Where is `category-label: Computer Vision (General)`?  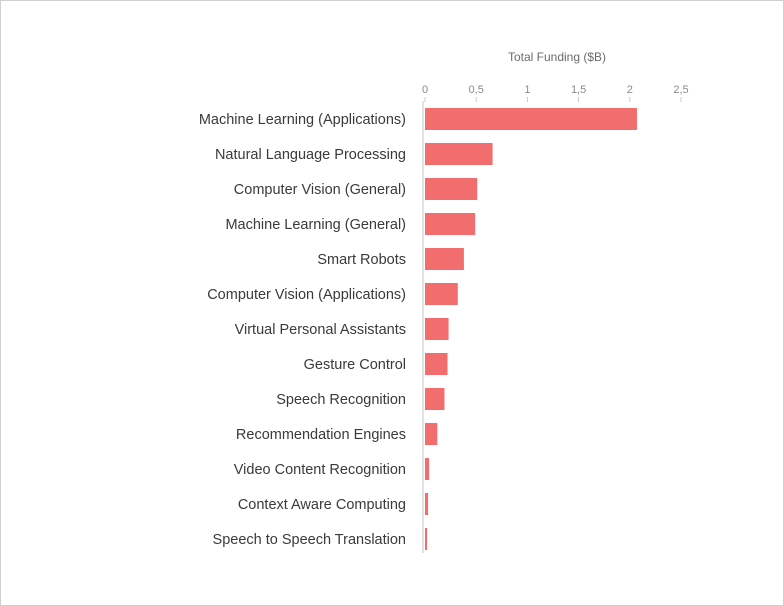
category-label: Computer Vision (General) is located at coordinates (320, 190).